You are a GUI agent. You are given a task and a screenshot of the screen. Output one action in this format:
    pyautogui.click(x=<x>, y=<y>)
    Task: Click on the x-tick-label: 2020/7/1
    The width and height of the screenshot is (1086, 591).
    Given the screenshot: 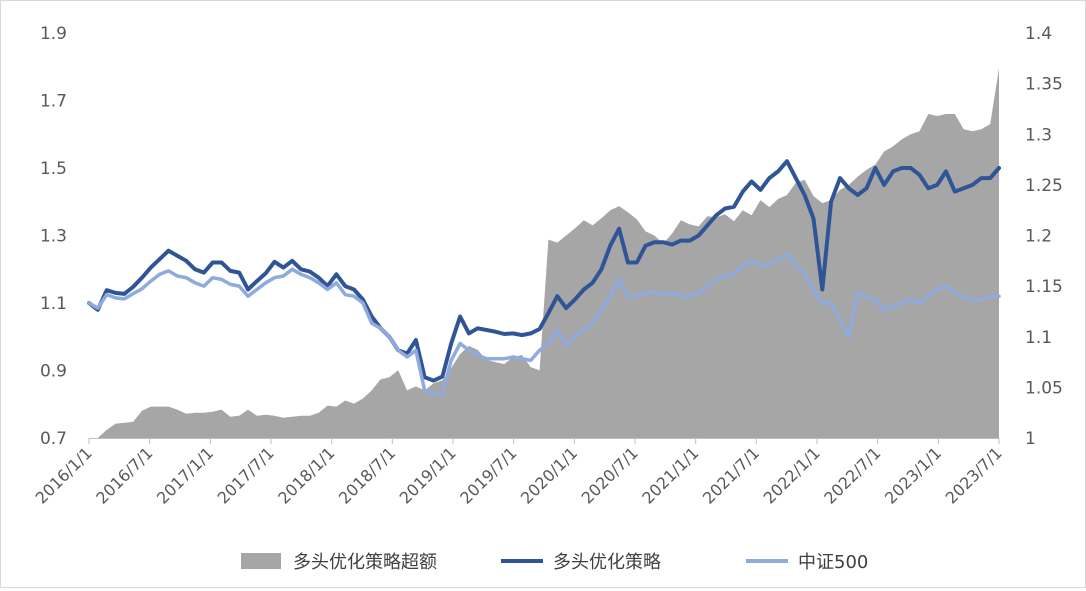 What is the action you would take?
    pyautogui.click(x=610, y=475)
    